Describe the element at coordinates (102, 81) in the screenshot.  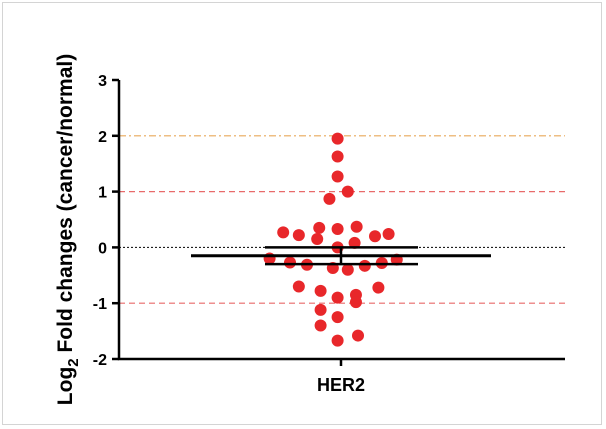
I see `y-tick-label-0: 3` at that location.